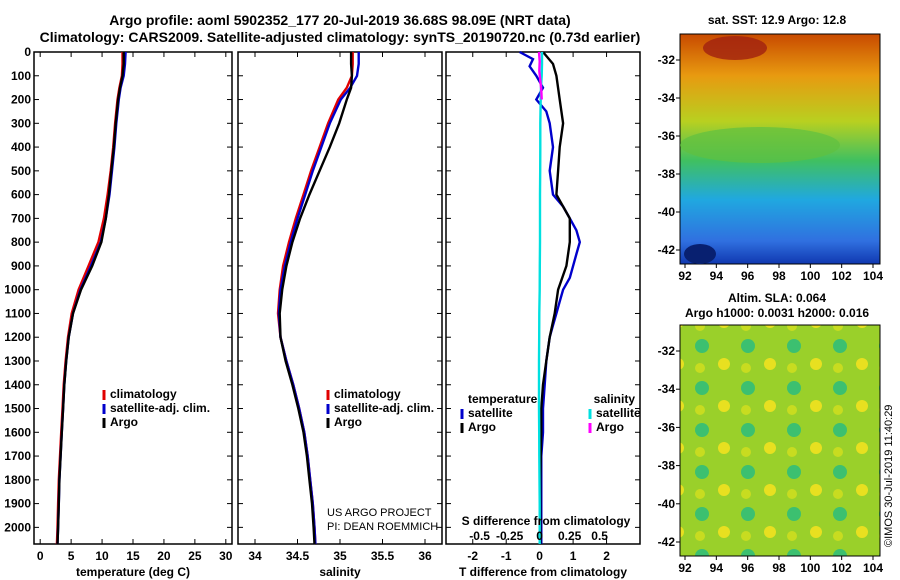 The height and width of the screenshot is (580, 900). What do you see at coordinates (570, 536) in the screenshot?
I see `s-diff-tick-label: 0.25` at bounding box center [570, 536].